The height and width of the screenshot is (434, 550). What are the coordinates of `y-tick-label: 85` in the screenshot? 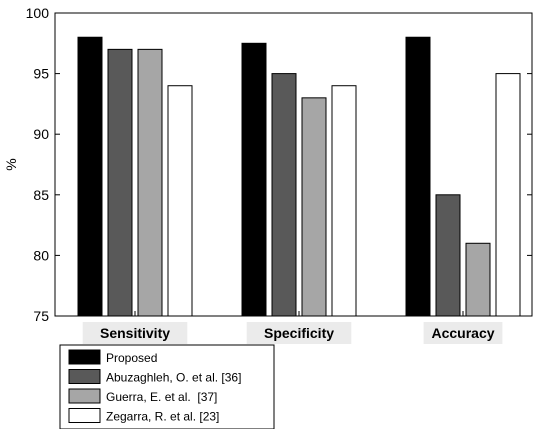 It's located at (41, 195).